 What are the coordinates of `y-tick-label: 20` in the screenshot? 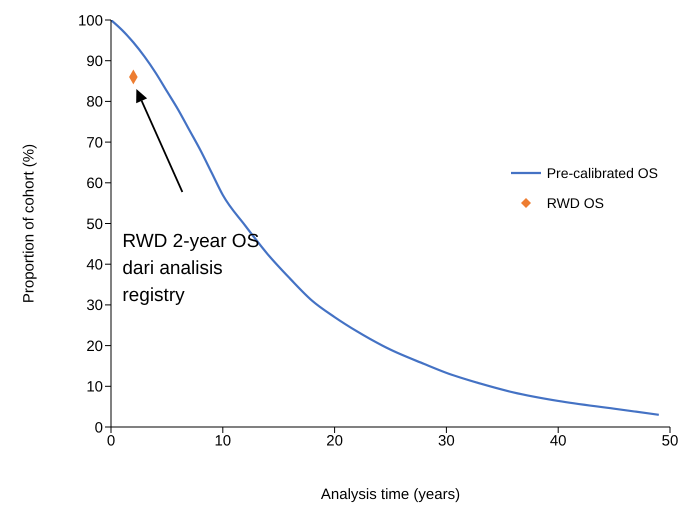 It's located at (94, 346).